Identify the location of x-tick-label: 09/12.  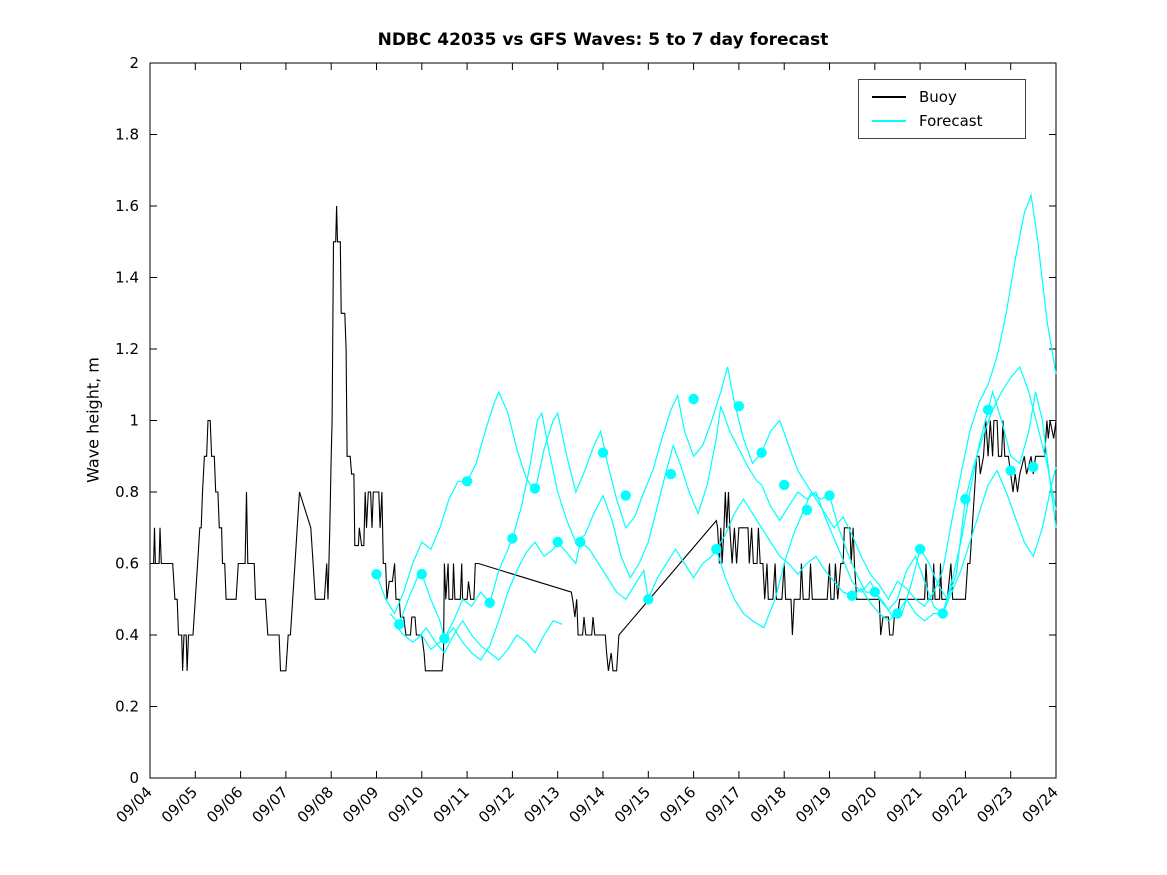
(496, 804).